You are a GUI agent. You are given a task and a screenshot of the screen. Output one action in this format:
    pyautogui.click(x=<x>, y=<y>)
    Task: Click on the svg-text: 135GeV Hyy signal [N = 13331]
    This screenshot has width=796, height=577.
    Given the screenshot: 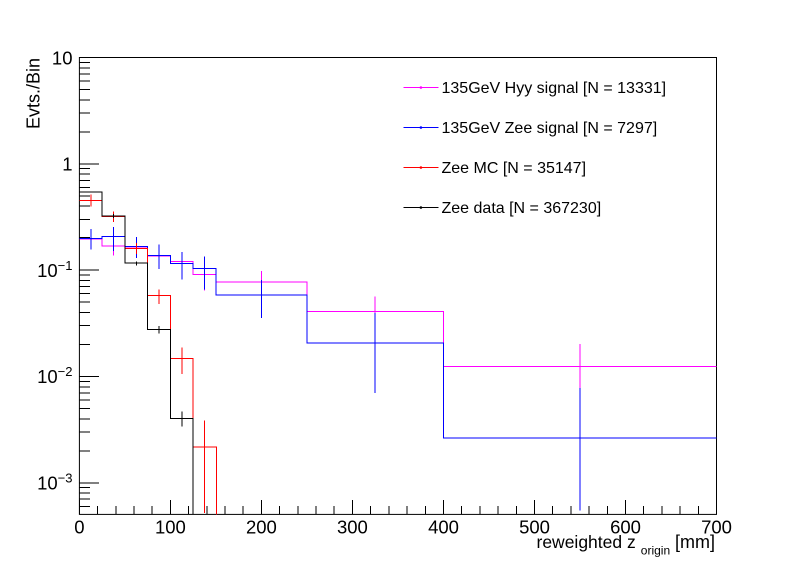 What is the action you would take?
    pyautogui.click(x=554, y=88)
    